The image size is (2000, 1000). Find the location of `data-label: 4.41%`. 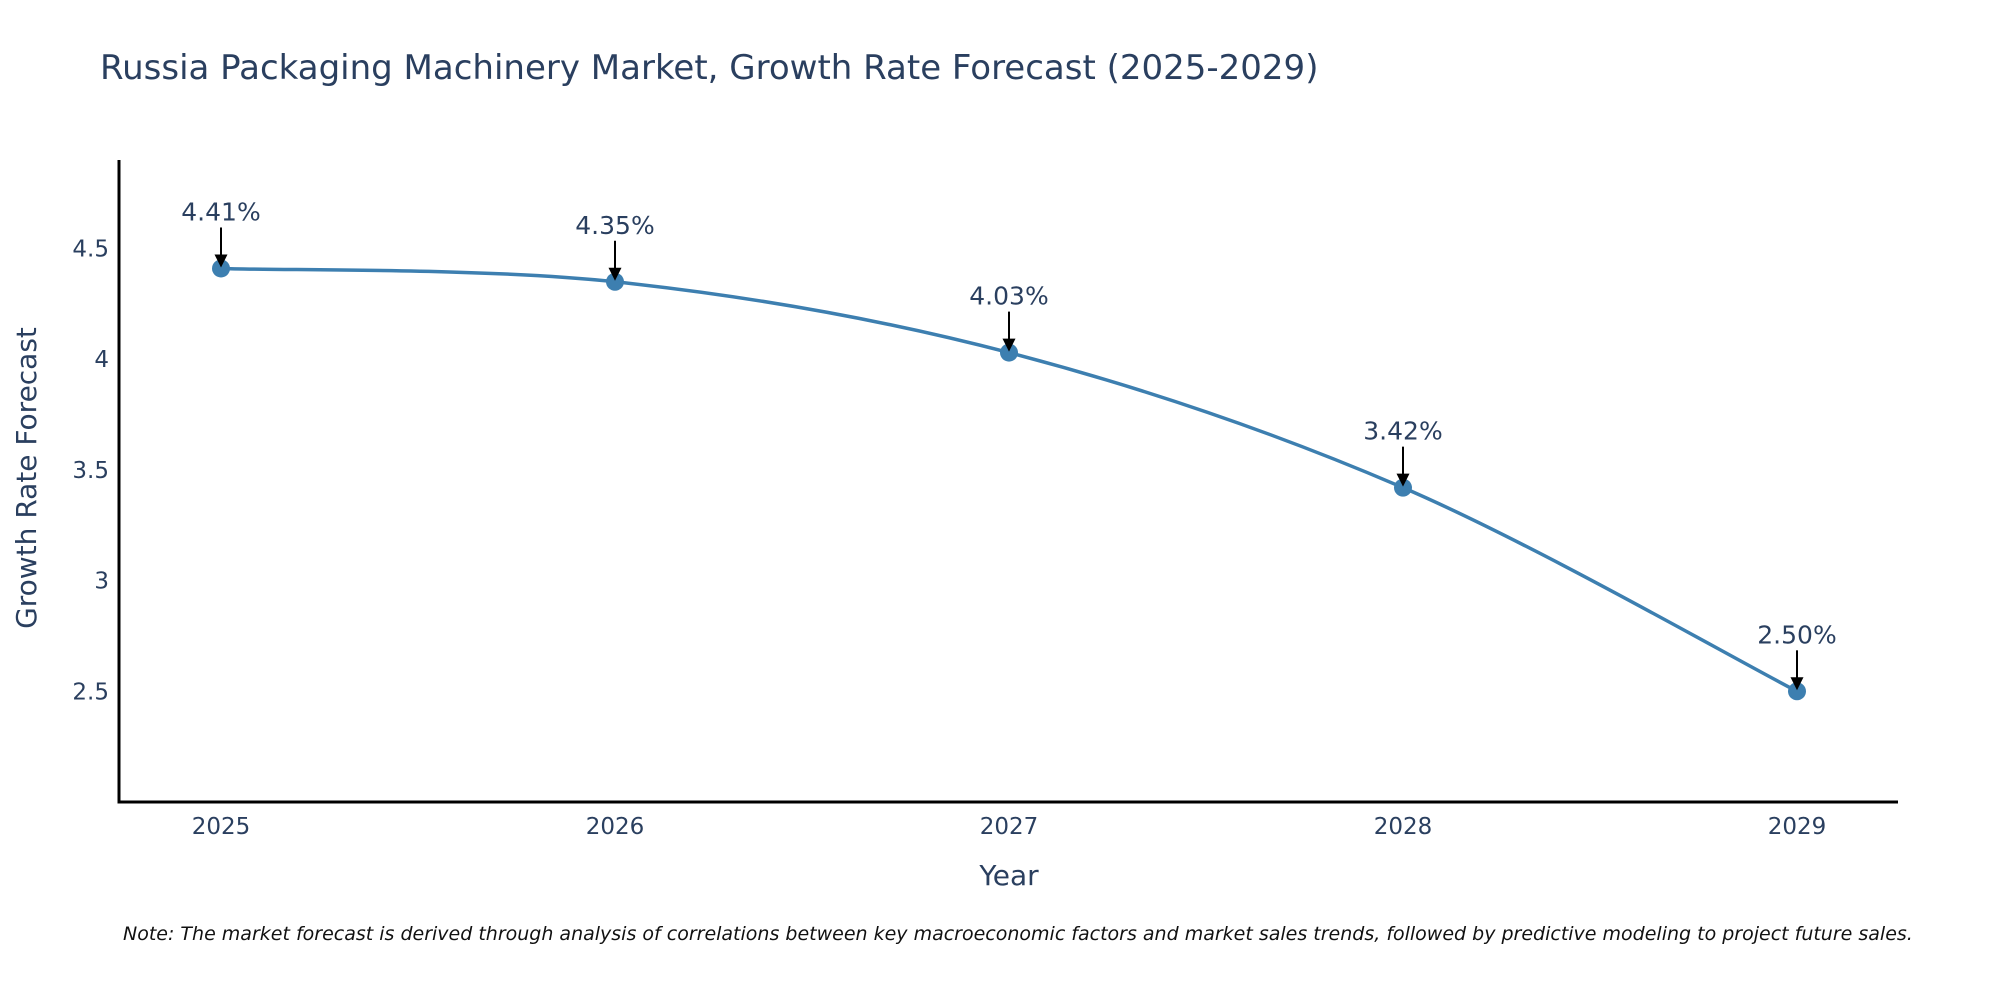

data-label: 4.41% is located at coordinates (220, 211).